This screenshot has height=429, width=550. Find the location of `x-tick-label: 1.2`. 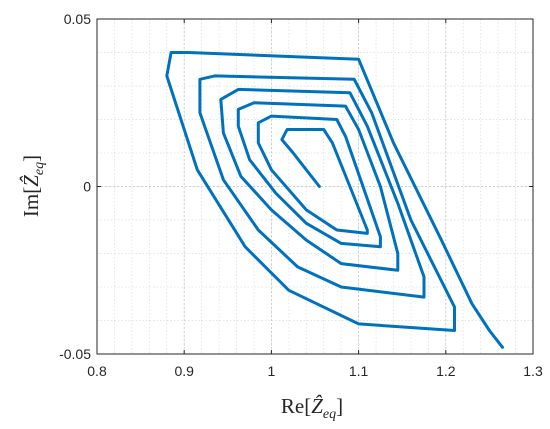

x-tick-label: 1.2 is located at coordinates (446, 371).